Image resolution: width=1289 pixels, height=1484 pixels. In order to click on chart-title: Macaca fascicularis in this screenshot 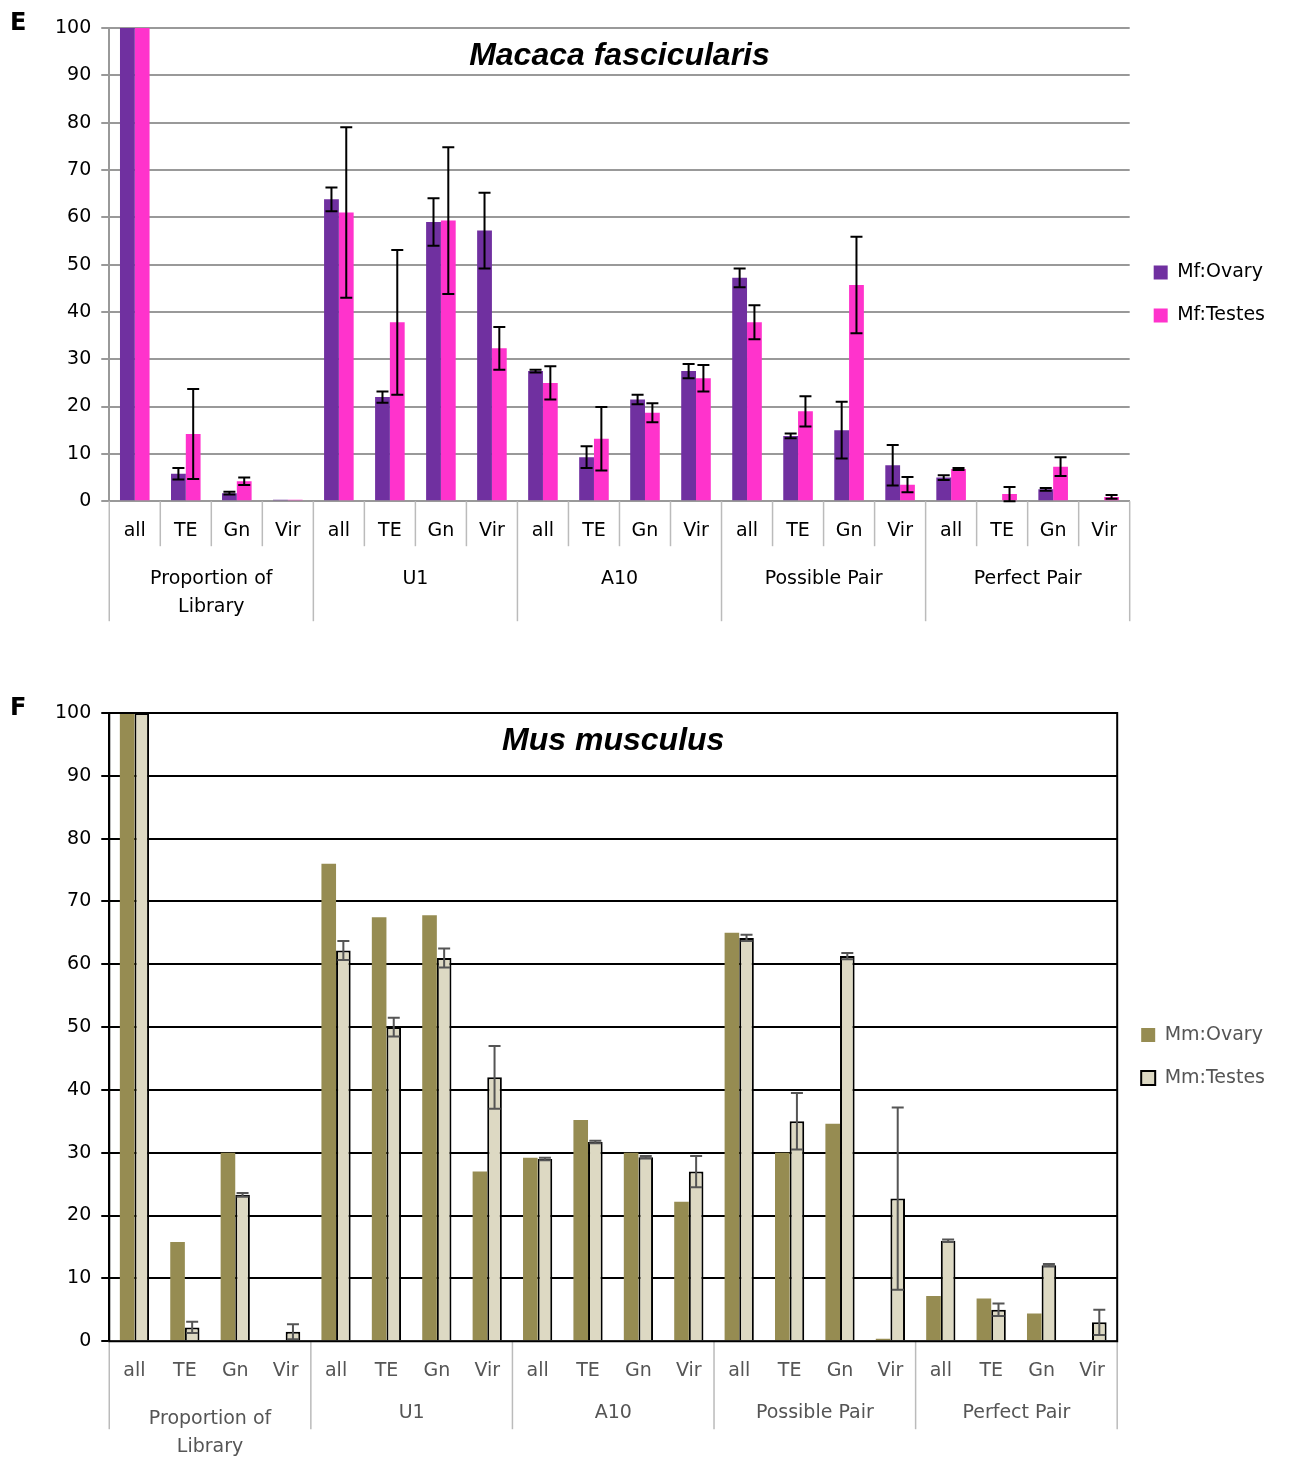, I will do `click(619, 53)`.